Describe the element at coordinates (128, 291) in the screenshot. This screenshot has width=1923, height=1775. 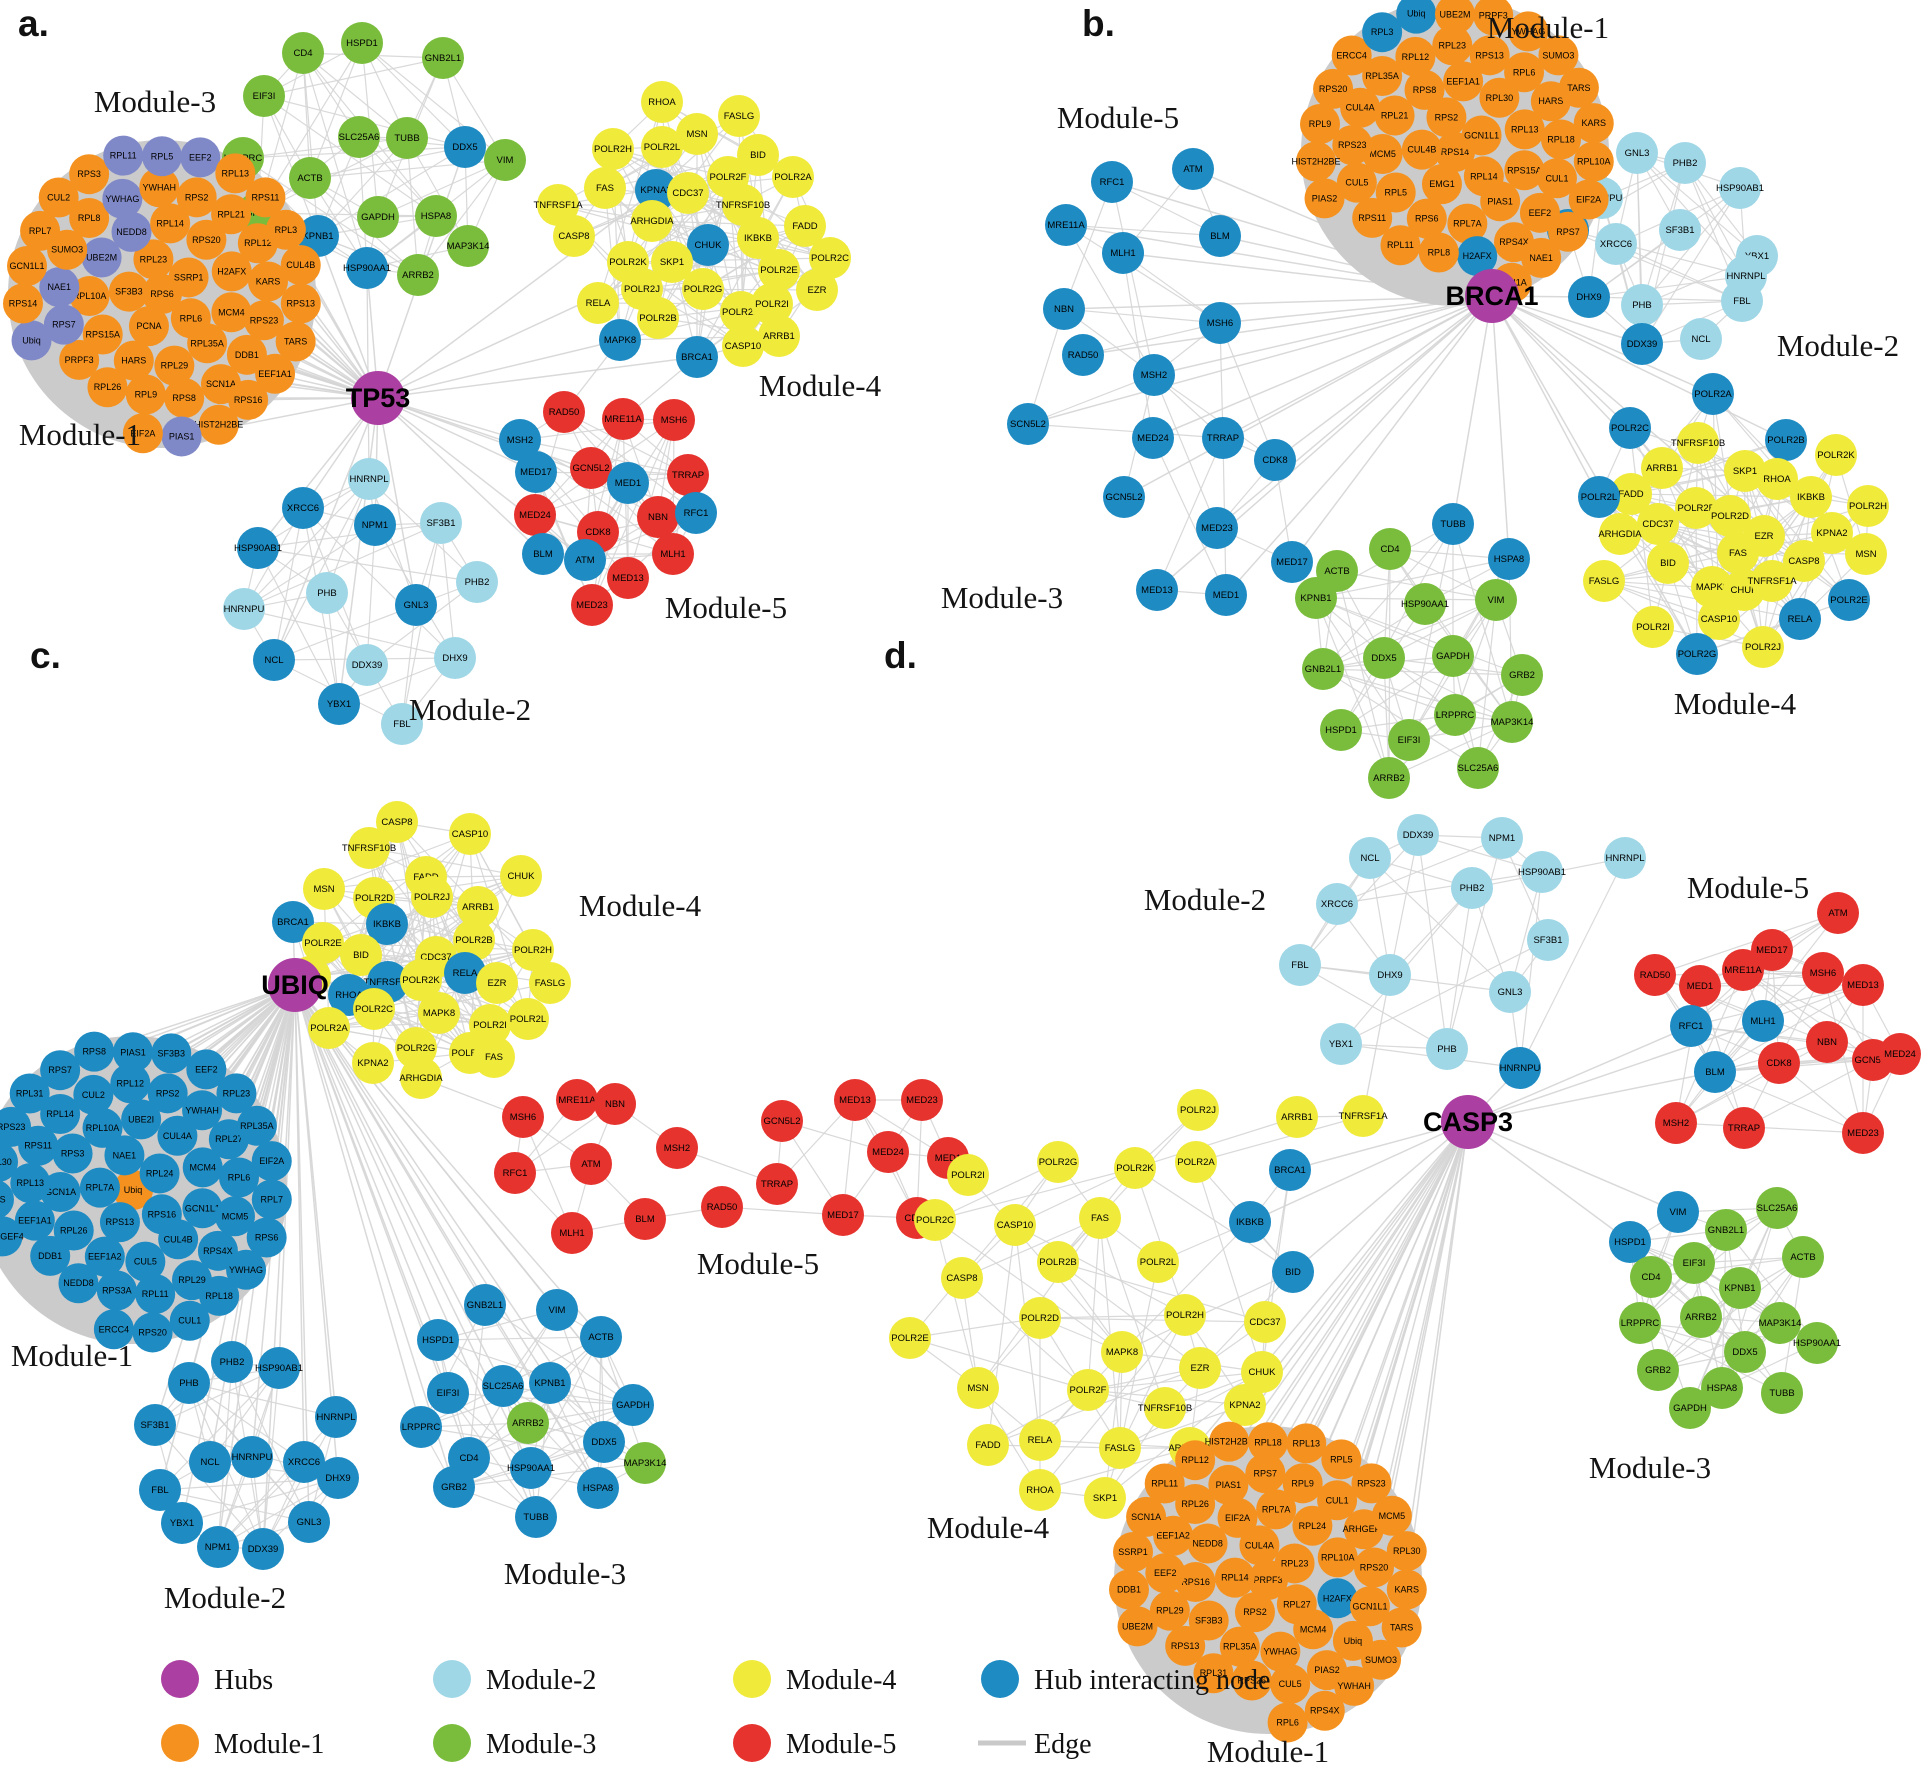
I see `node-SF3B3` at that location.